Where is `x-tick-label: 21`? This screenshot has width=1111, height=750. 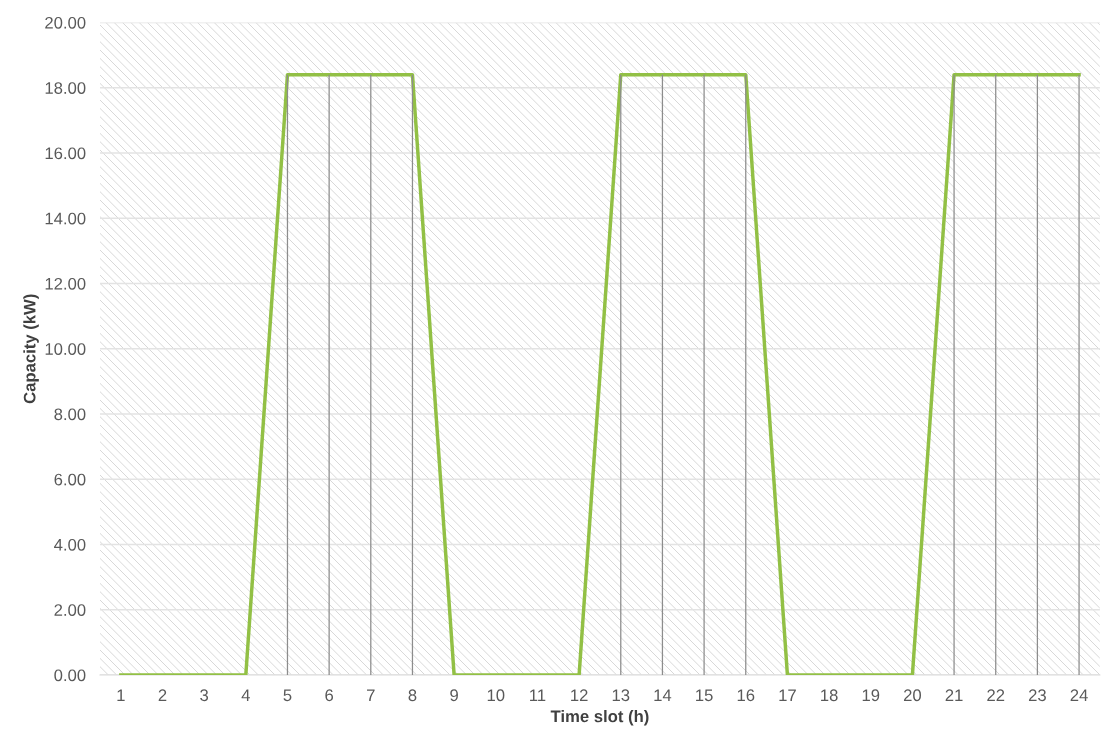
x-tick-label: 21 is located at coordinates (954, 695).